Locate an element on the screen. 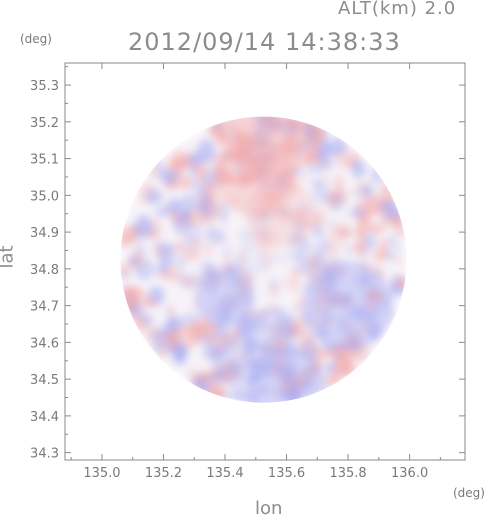 Image resolution: width=491 pixels, height=521 pixels. y-tick-label: 35.0 is located at coordinates (44, 196).